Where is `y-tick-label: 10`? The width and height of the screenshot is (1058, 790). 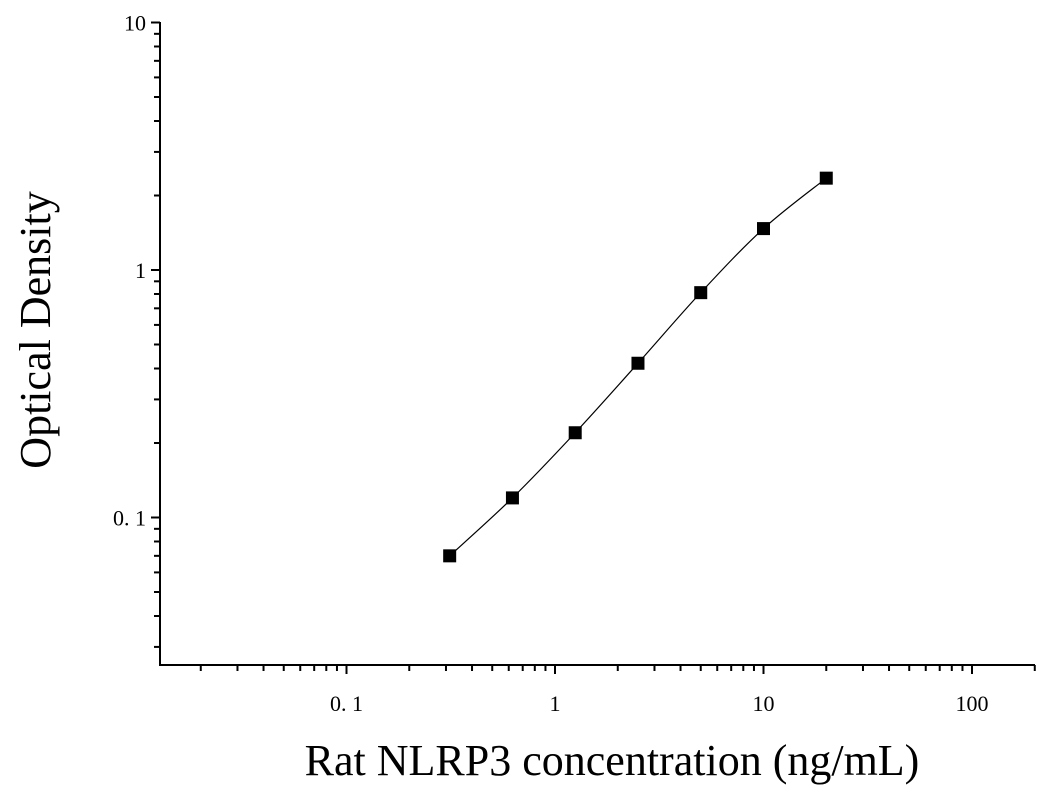
y-tick-label: 10 is located at coordinates (135, 23).